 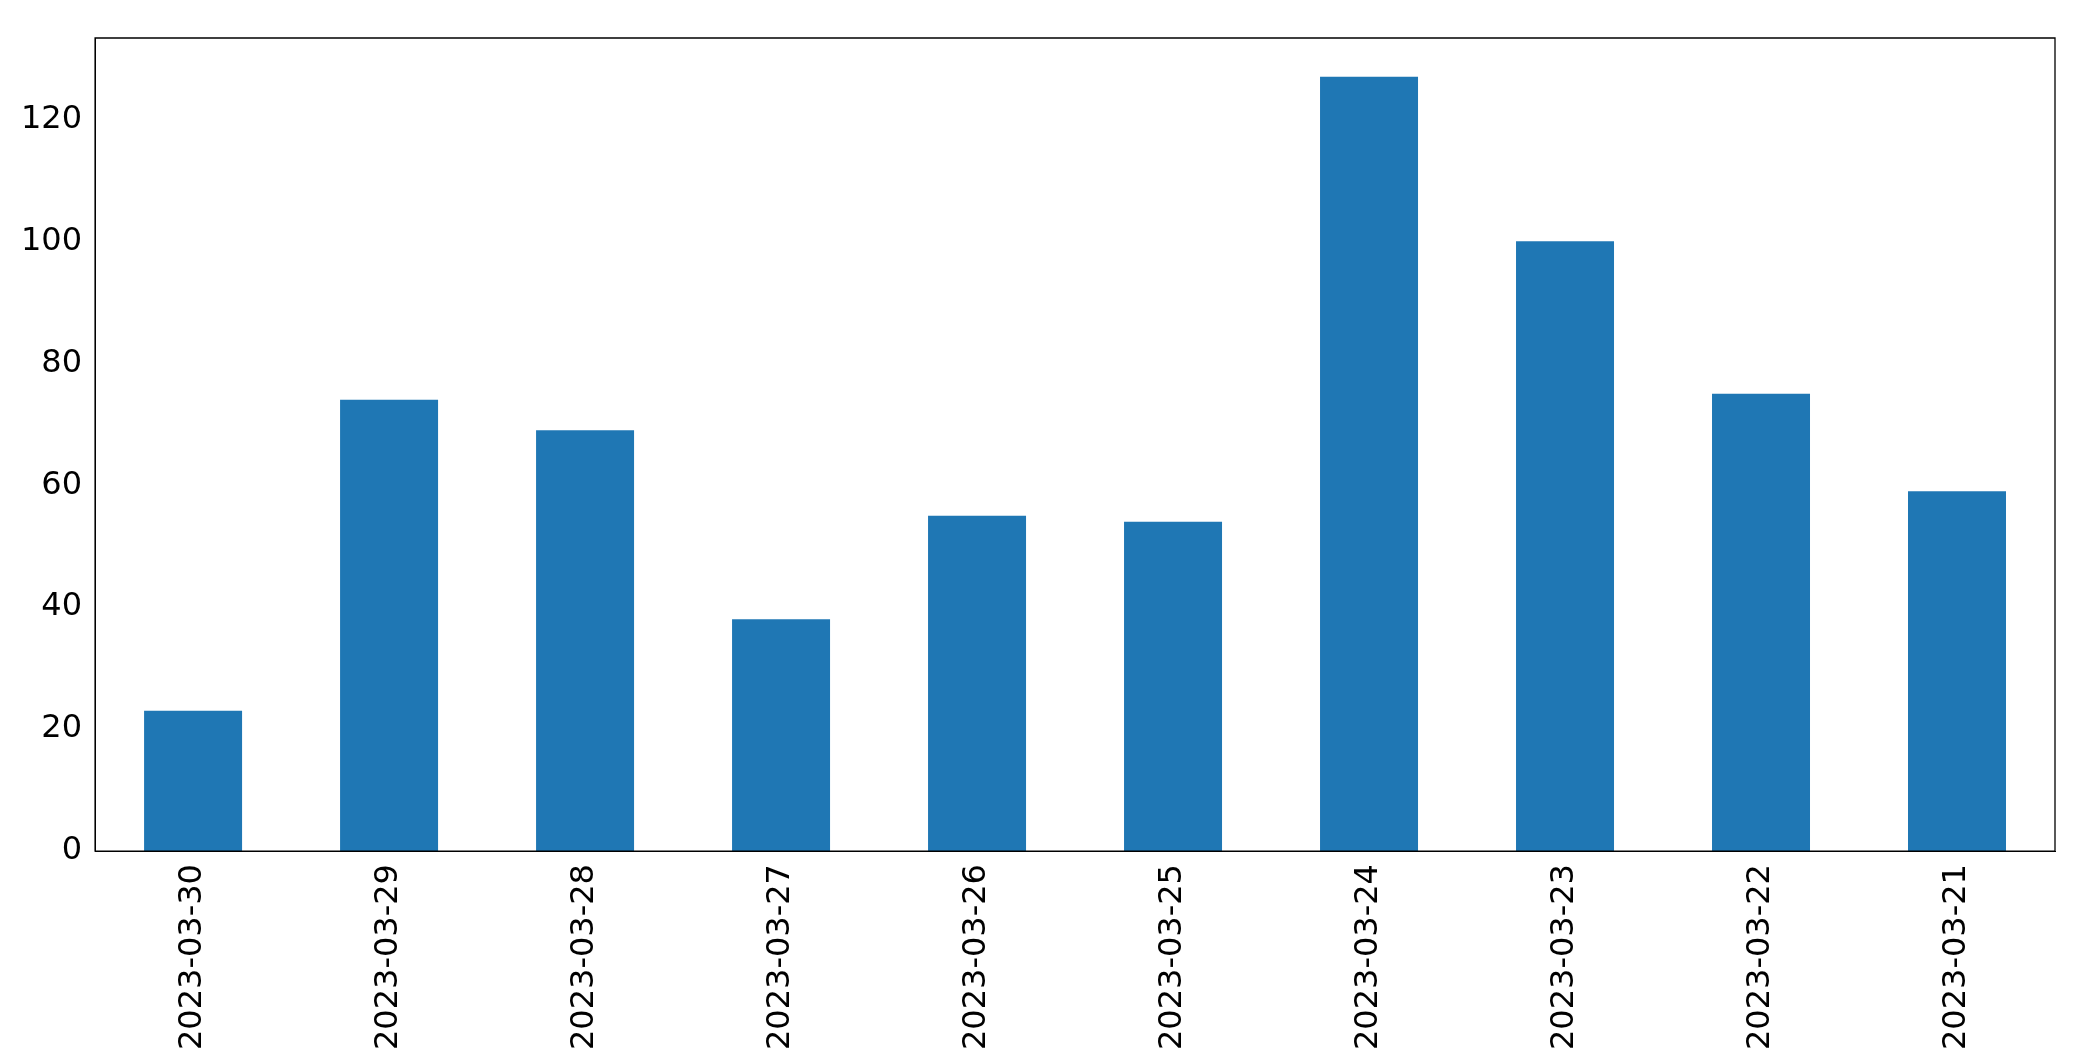 What do you see at coordinates (974, 957) in the screenshot?
I see `x-tick-label: 2023-03-26` at bounding box center [974, 957].